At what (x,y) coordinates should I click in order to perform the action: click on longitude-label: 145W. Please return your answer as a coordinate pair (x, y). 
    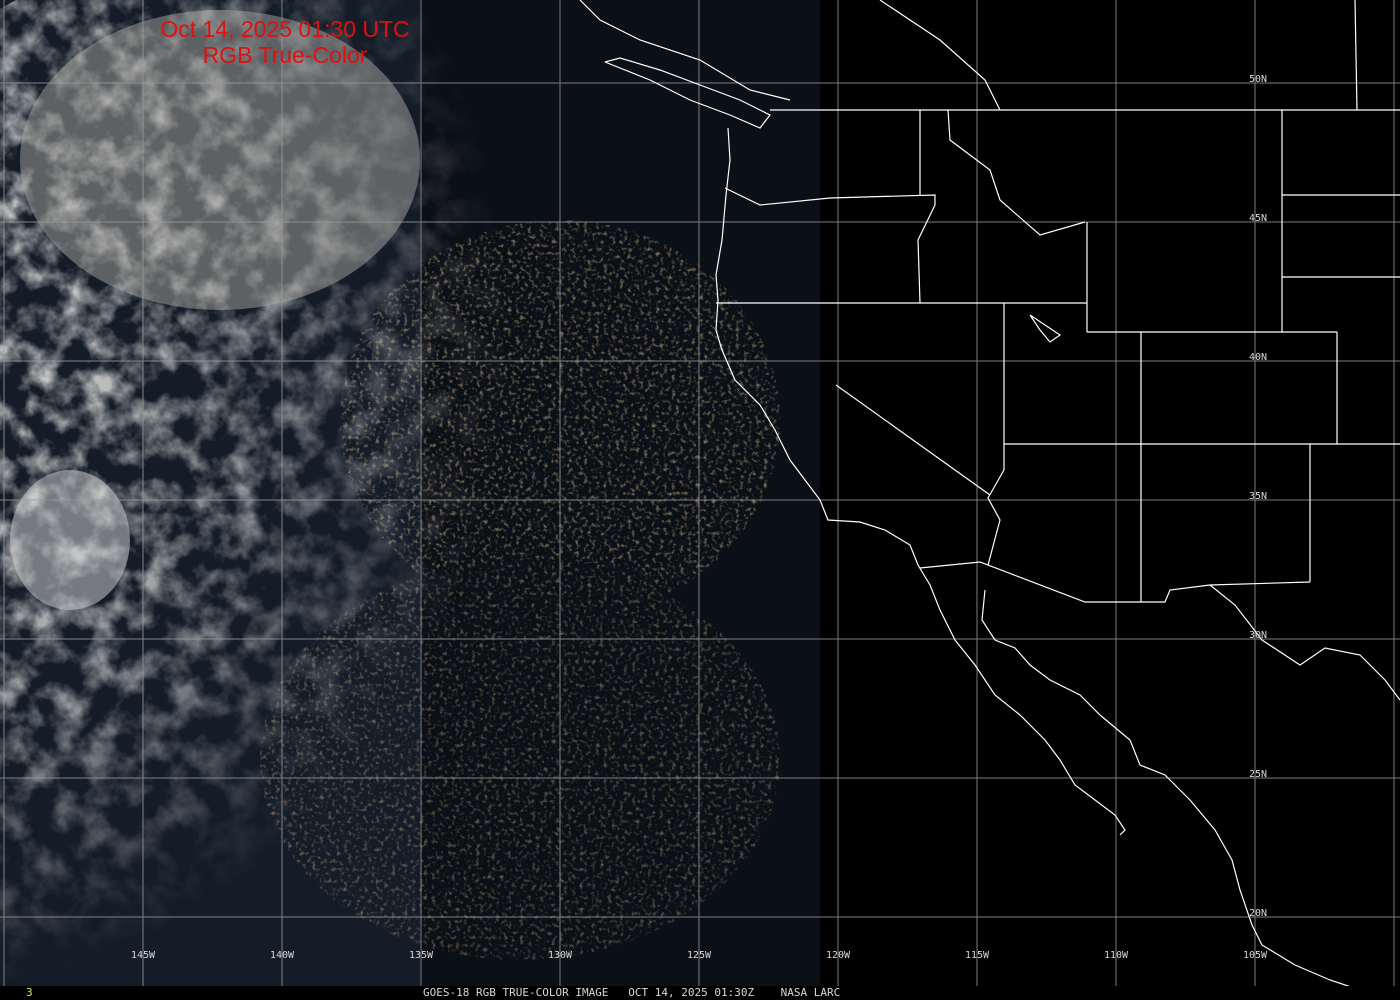
    Looking at the image, I should click on (143, 955).